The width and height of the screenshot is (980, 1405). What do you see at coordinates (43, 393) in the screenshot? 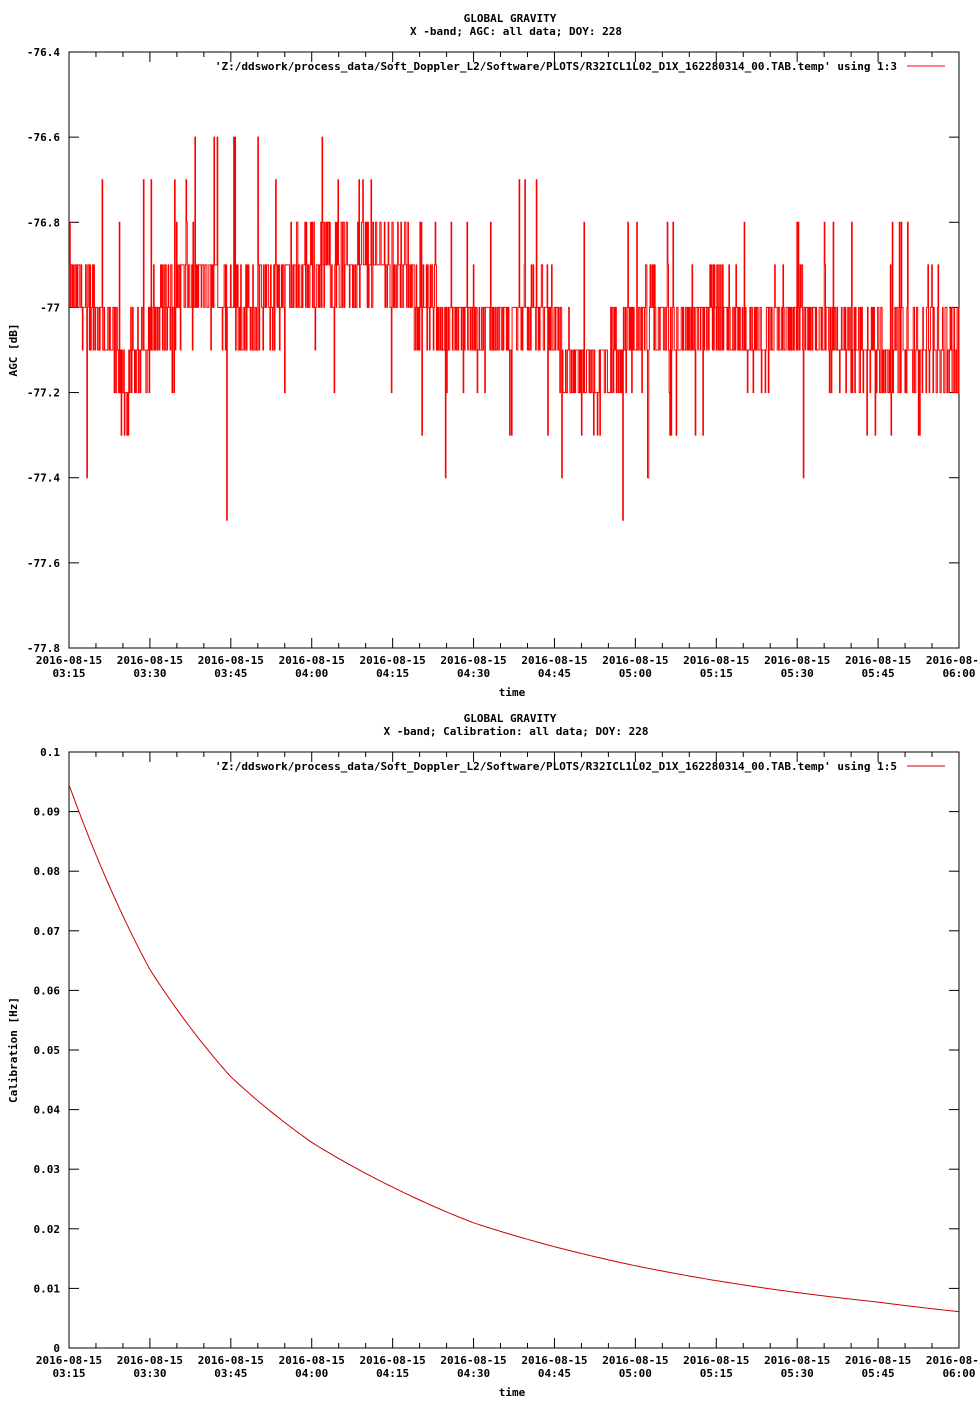
I see `y-tick-label: -77.2` at bounding box center [43, 393].